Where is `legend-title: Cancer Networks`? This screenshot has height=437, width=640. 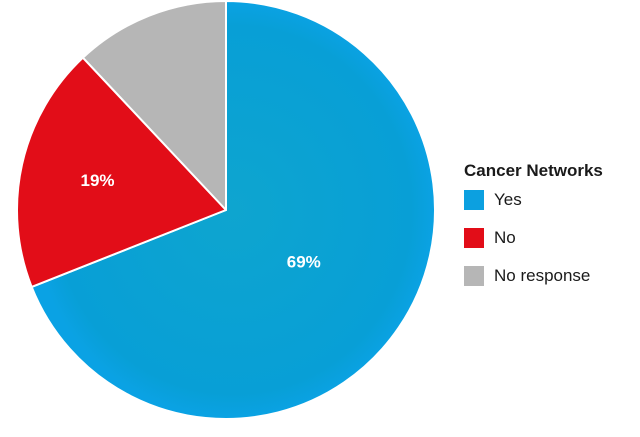 legend-title: Cancer Networks is located at coordinates (533, 170).